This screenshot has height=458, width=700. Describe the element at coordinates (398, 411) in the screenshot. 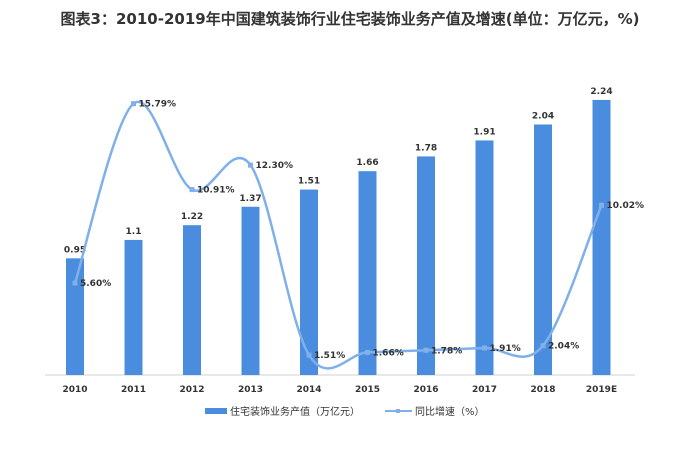

I see `legend-line-marker` at that location.